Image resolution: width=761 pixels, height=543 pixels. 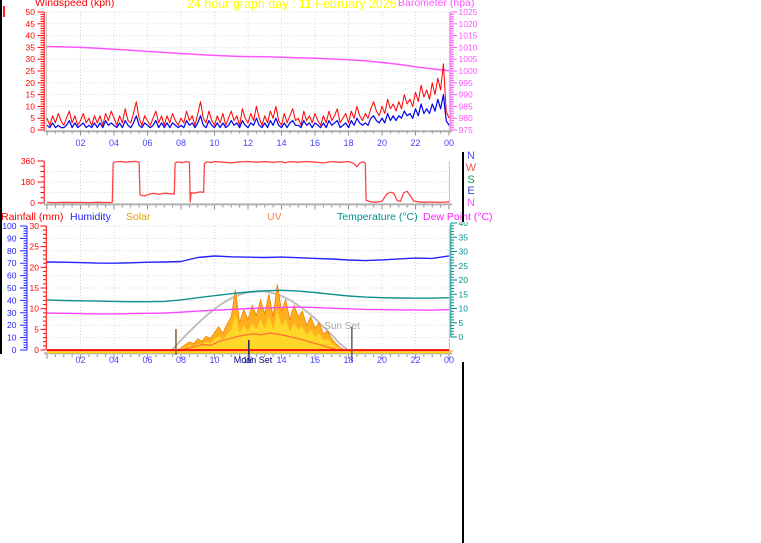 What do you see at coordinates (463, 187) in the screenshot?
I see `right-divider-upper` at bounding box center [463, 187].